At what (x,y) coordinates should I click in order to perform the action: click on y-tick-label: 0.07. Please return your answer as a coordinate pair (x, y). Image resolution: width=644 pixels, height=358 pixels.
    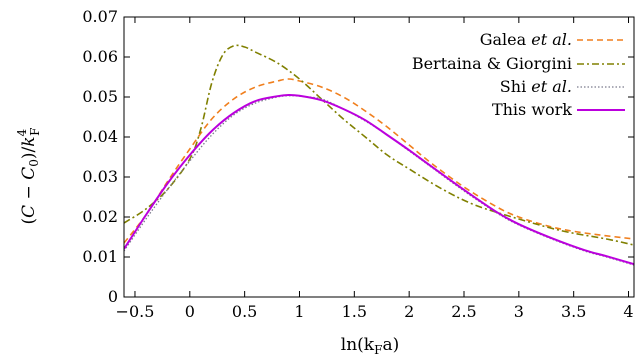
    Looking at the image, I should click on (100, 16).